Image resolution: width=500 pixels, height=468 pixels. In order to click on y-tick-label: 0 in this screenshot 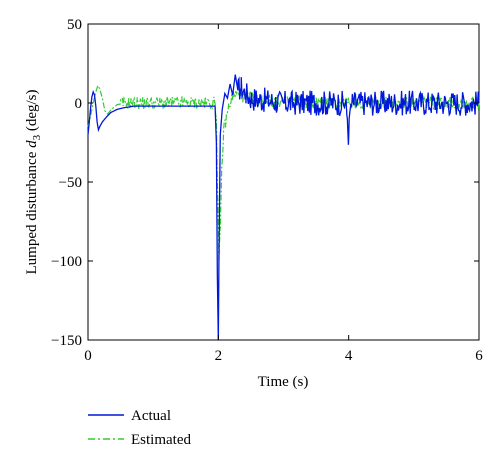, I will do `click(79, 104)`.